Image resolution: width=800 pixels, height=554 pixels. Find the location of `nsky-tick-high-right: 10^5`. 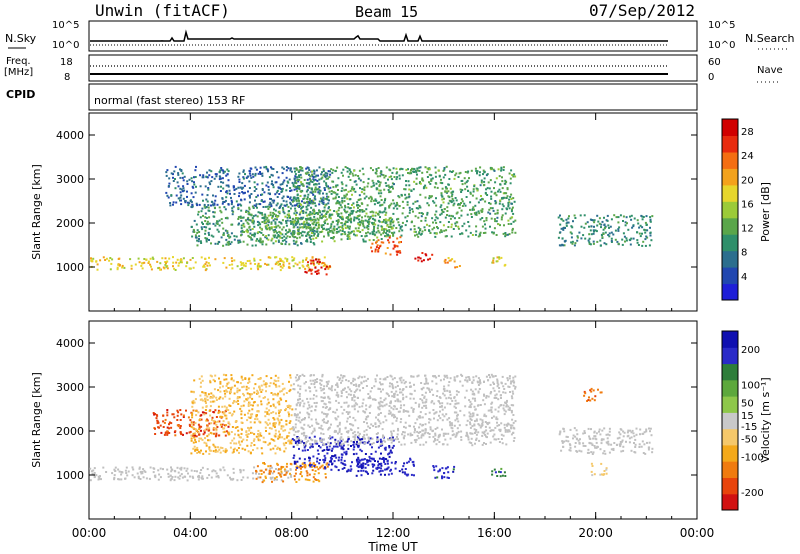

nsky-tick-high-right: 10^5 is located at coordinates (721, 25).